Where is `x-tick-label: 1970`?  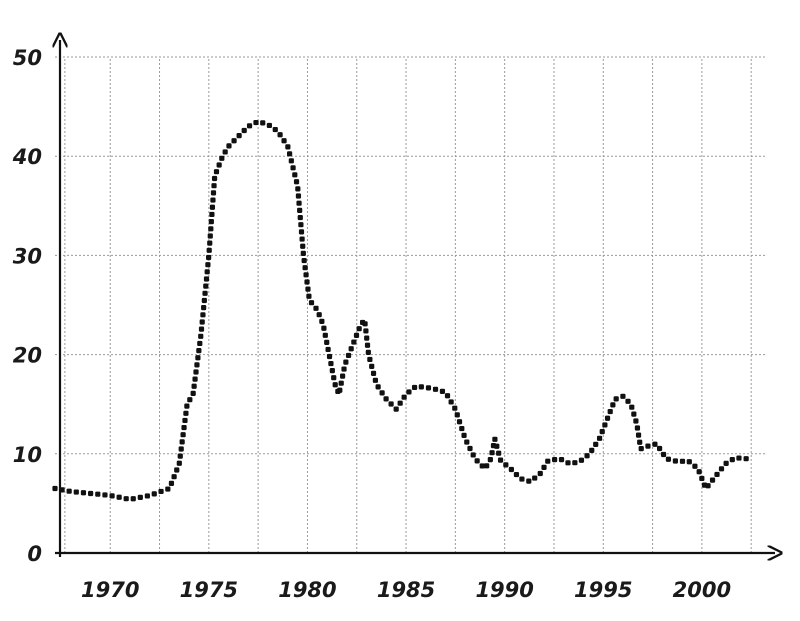 x-tick-label: 1970 is located at coordinates (110, 590).